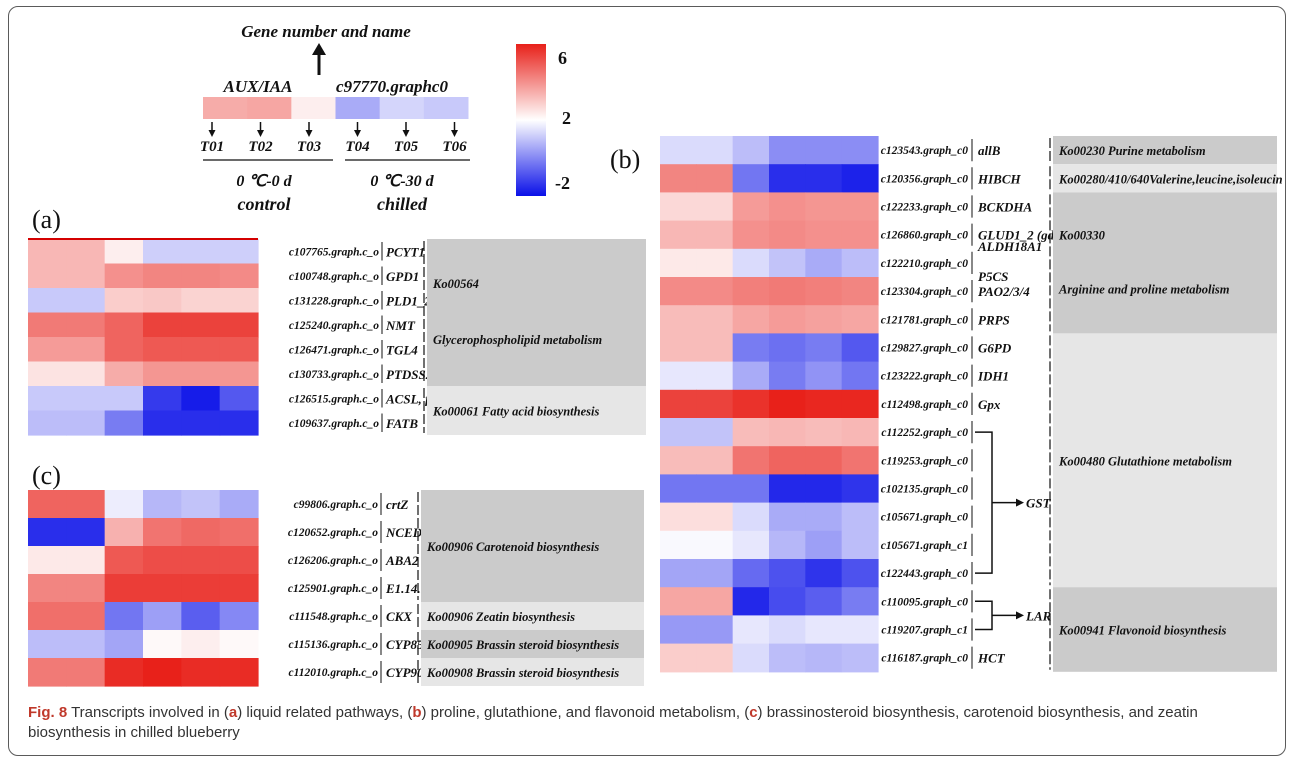 The width and height of the screenshot is (1292, 760). Describe the element at coordinates (924, 405) in the screenshot. I see `row-id-label: c112498.graph_c0` at that location.